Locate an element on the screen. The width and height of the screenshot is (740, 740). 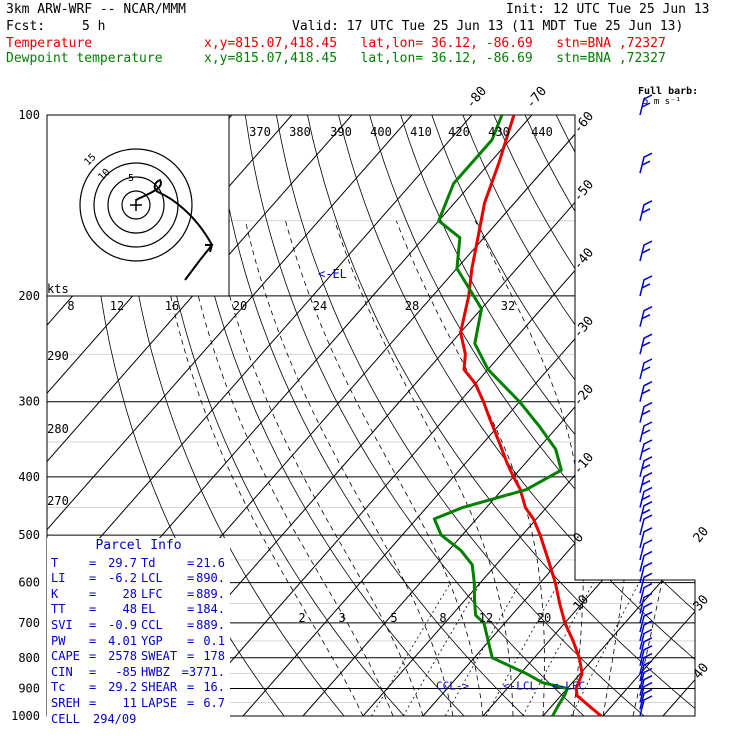
parcel-param-label: TT is located at coordinates (58, 609).